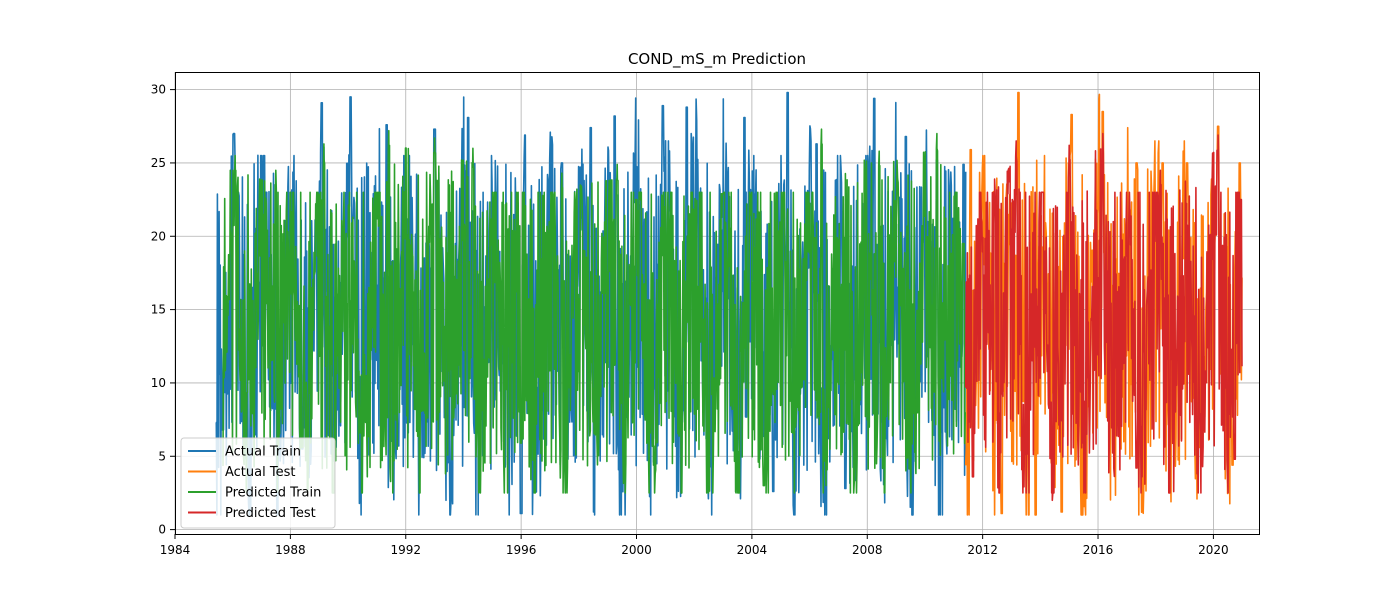  Describe the element at coordinates (158, 383) in the screenshot. I see `y-tick-label: 10` at that location.